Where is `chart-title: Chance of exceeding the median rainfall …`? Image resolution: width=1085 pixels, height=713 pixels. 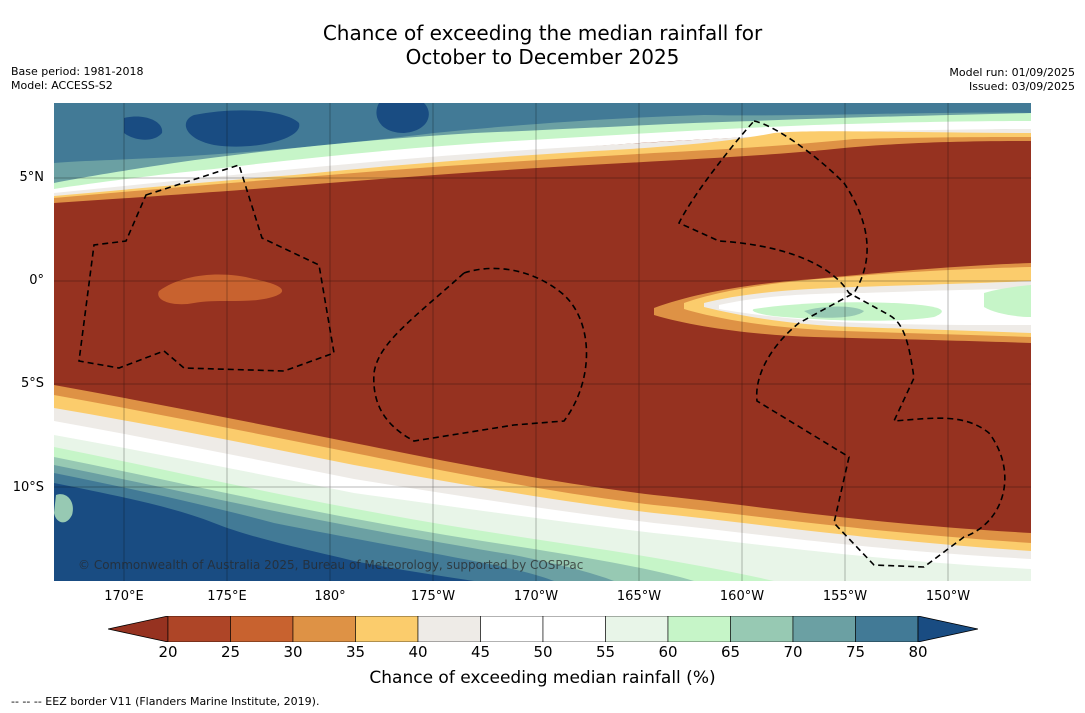
chart-title: Chance of exceeding the median rainfall … is located at coordinates (542, 45).